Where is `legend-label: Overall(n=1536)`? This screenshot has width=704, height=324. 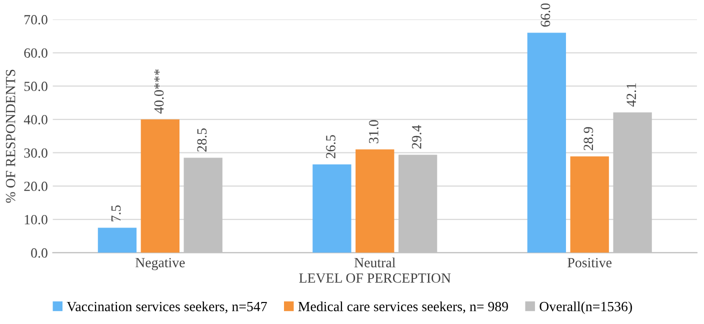 legend-label: Overall(n=1536) is located at coordinates (586, 307).